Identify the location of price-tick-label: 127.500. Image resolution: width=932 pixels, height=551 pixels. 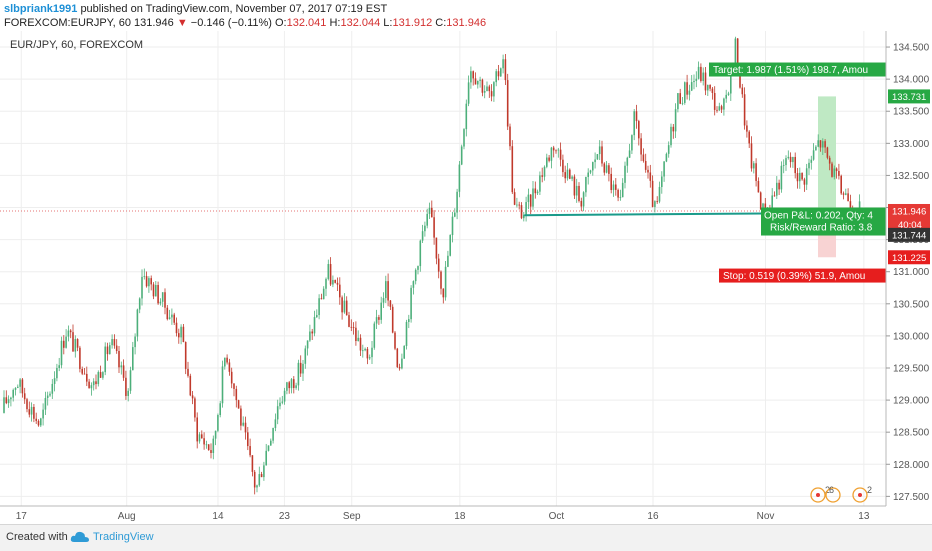
(911, 497).